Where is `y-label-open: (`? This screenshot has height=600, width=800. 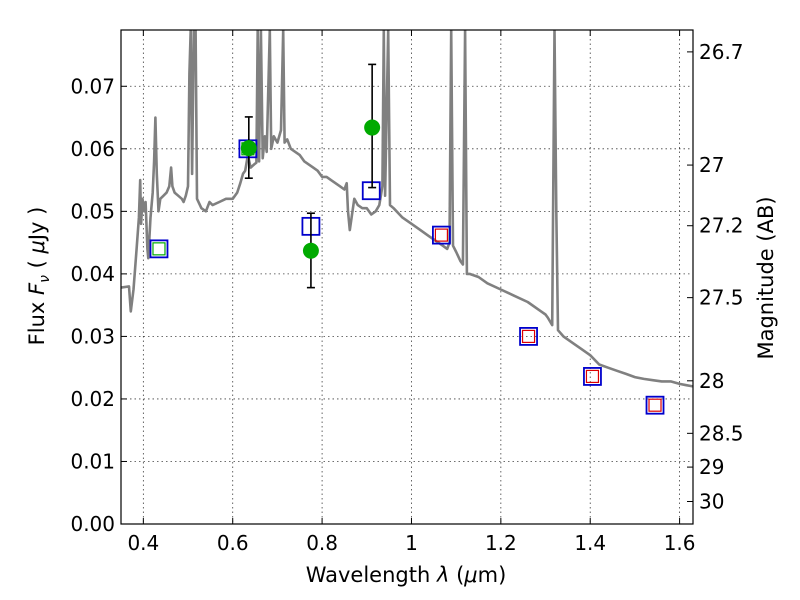 y-label-open: ( is located at coordinates (37, 265).